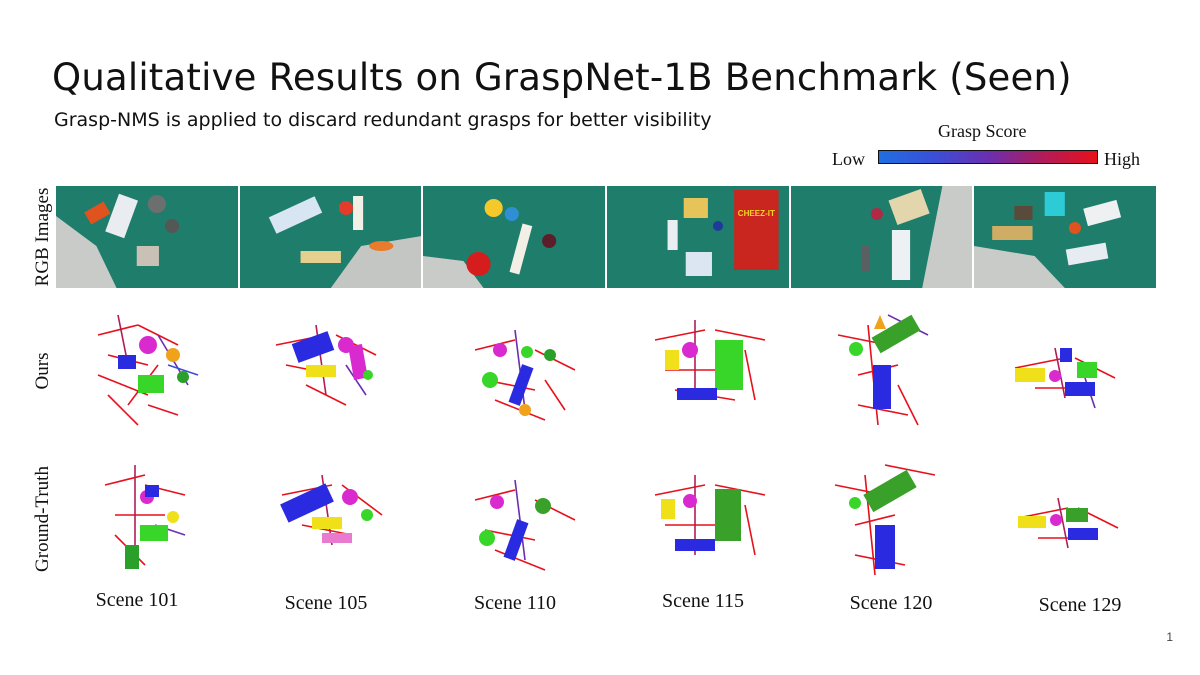 Image resolution: width=1200 pixels, height=675 pixels. I want to click on legend-colorbar, so click(988, 157).